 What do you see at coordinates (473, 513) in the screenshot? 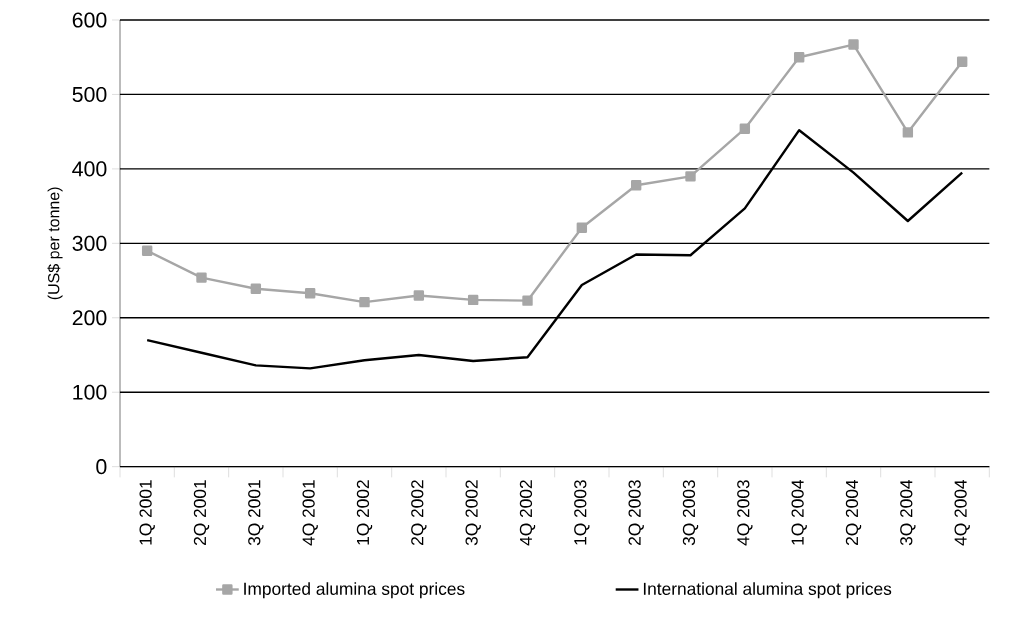
I see `x-tick-label: 3Q 2002` at bounding box center [473, 513].